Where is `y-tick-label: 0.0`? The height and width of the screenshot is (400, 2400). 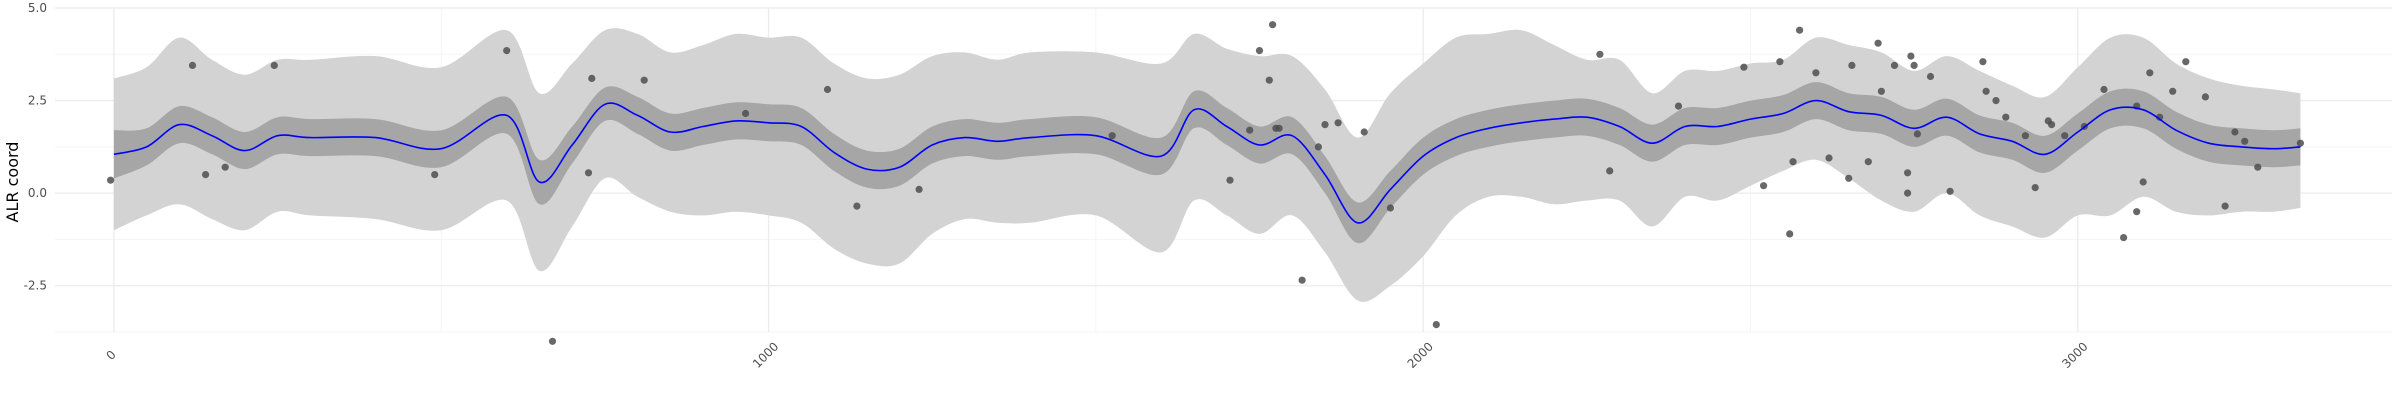 y-tick-label: 0.0 is located at coordinates (37, 193).